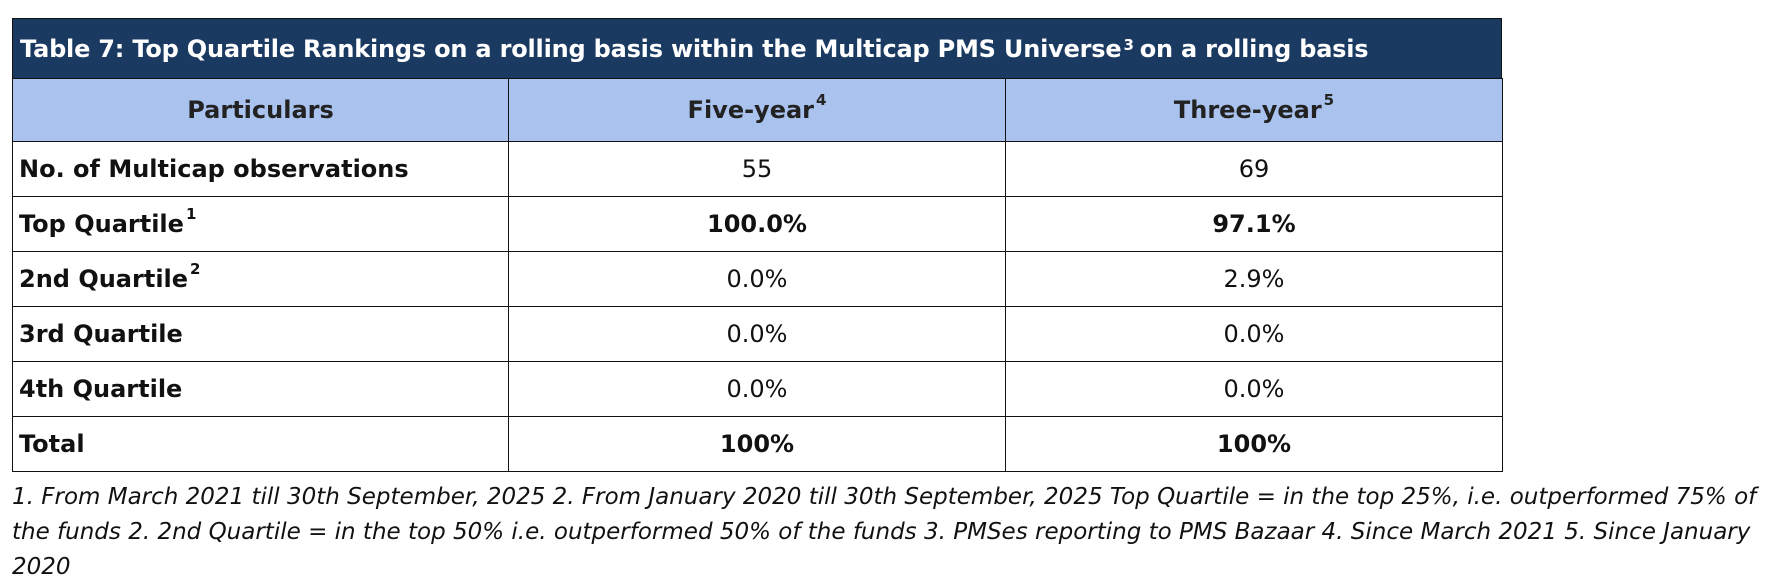 This screenshot has width=1790, height=585. I want to click on row-label: No. of Multicap observations, so click(260, 169).